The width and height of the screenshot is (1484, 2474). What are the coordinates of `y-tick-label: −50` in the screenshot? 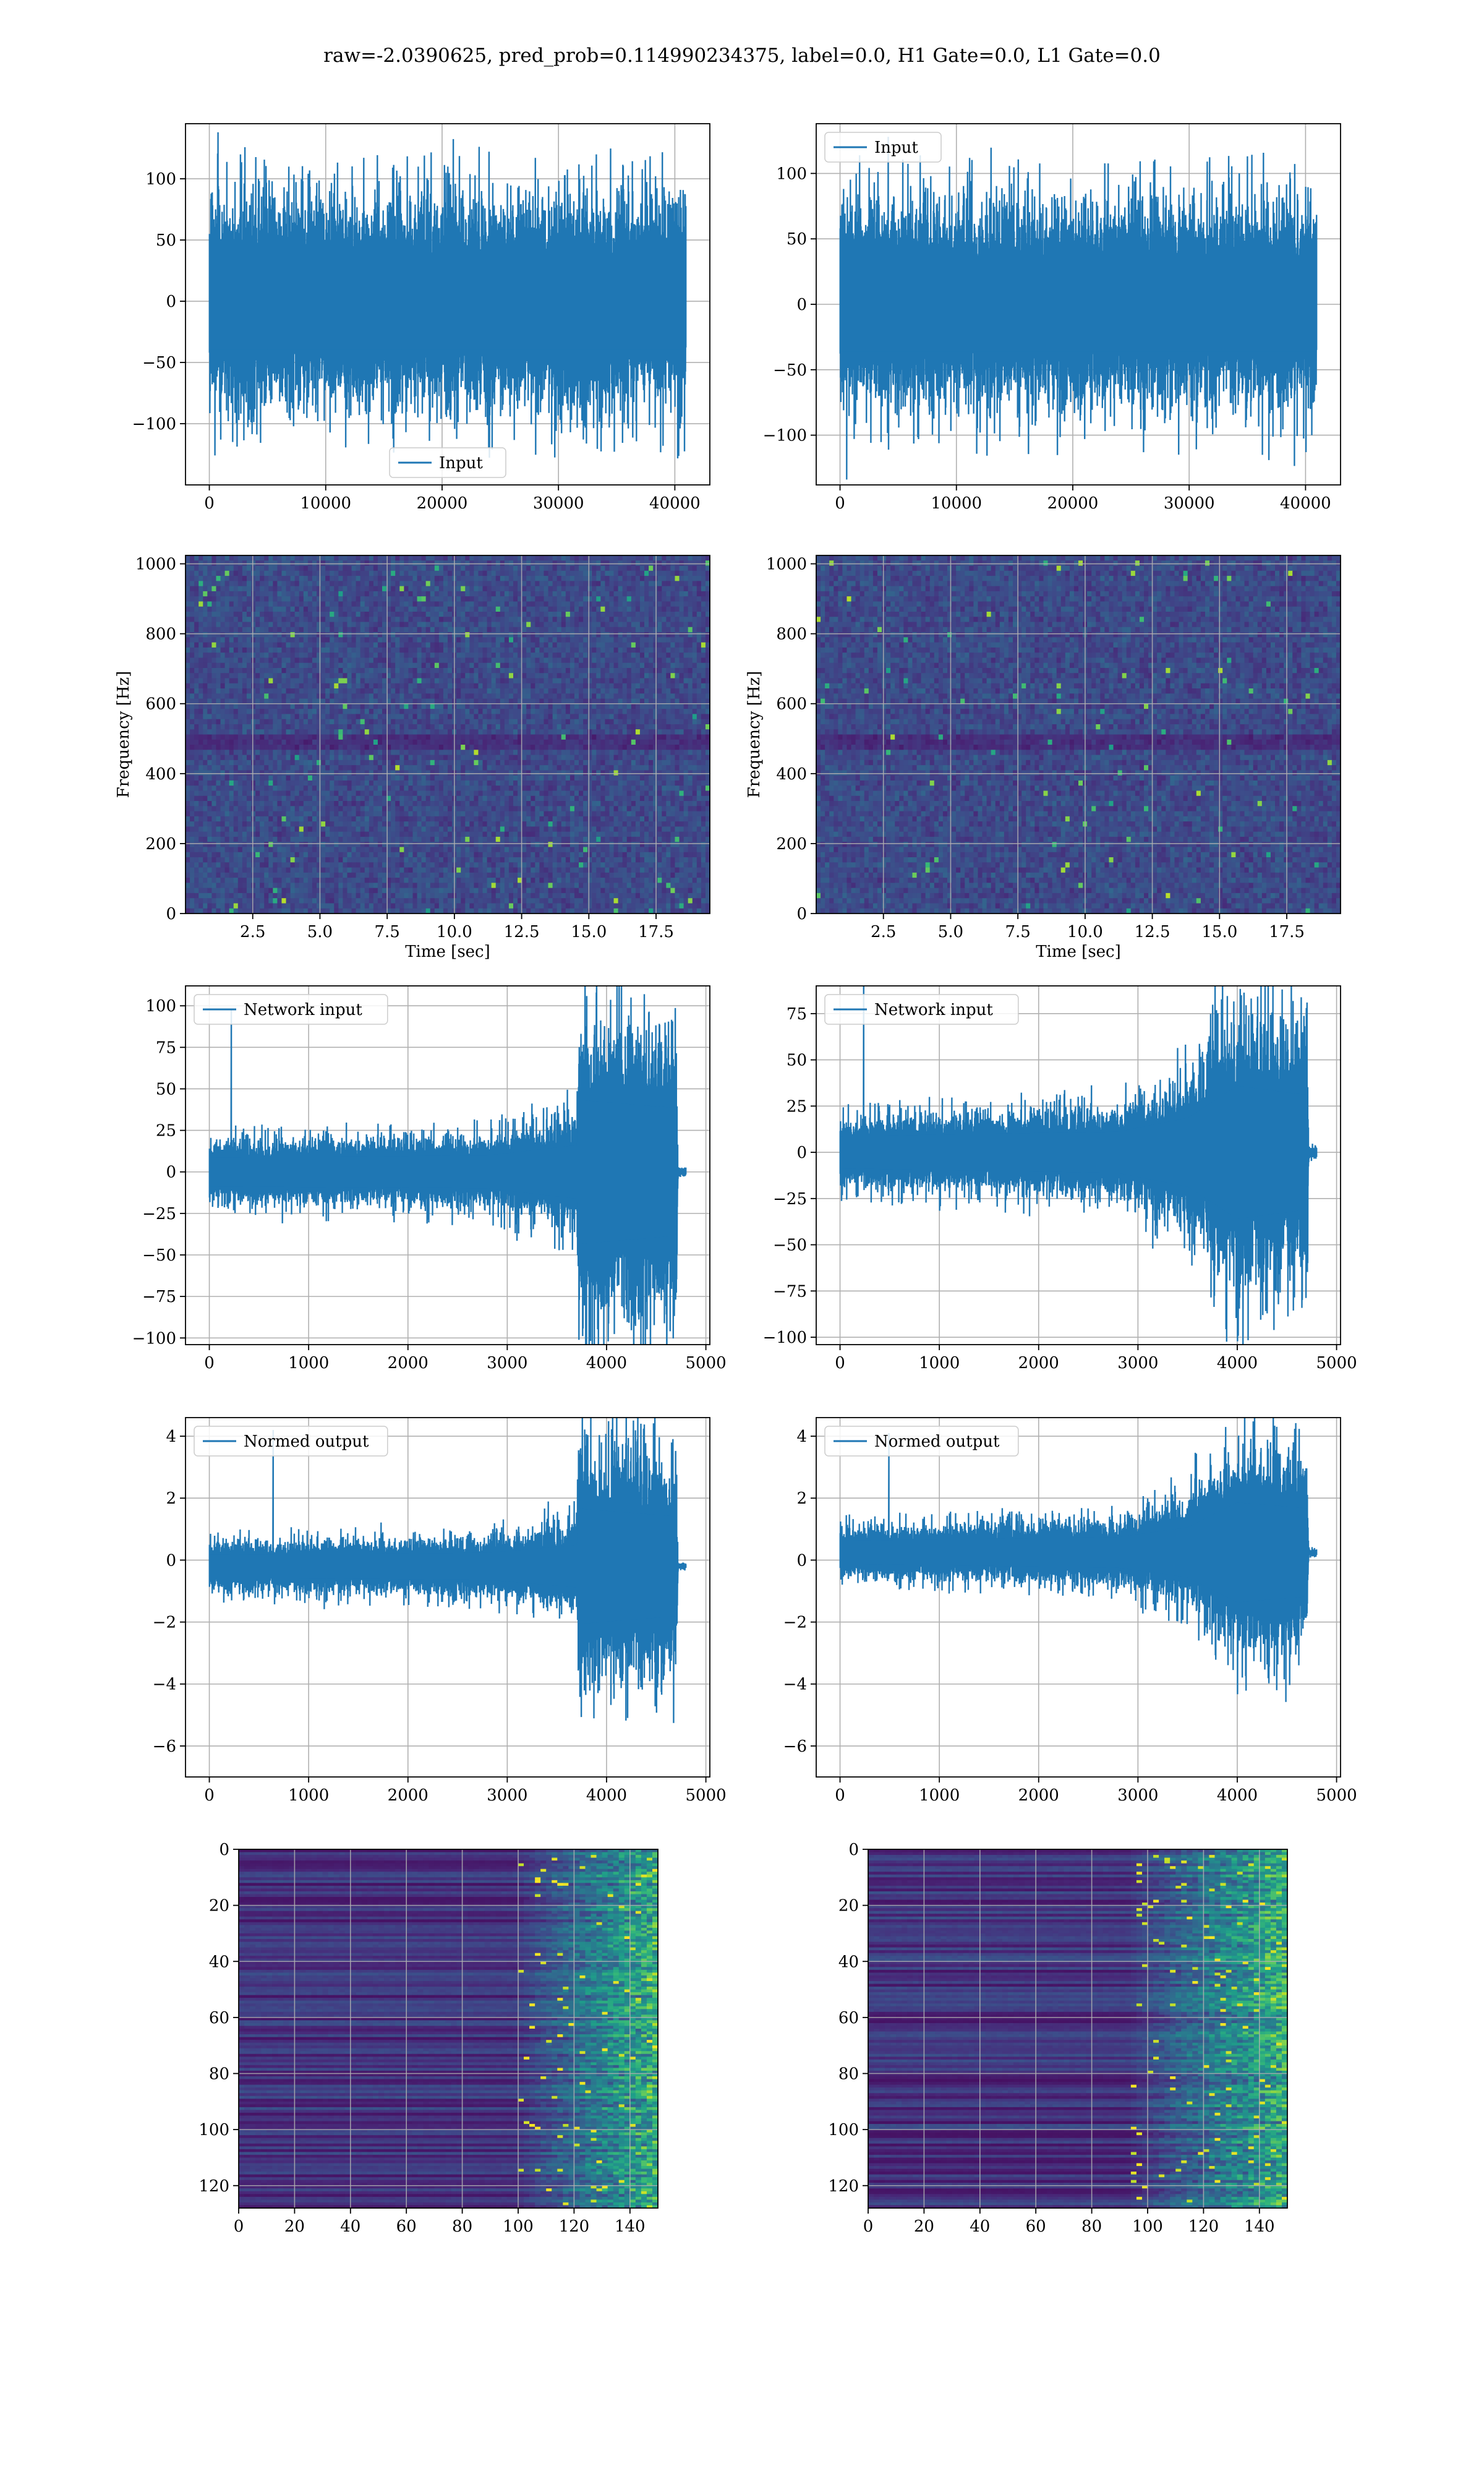 It's located at (159, 363).